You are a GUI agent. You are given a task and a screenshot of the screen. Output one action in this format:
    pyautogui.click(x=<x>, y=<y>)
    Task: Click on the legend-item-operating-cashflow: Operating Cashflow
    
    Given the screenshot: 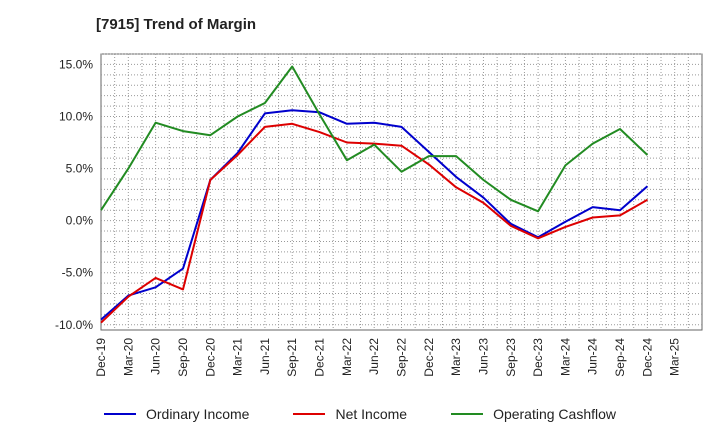 What is the action you would take?
    pyautogui.click(x=533, y=414)
    